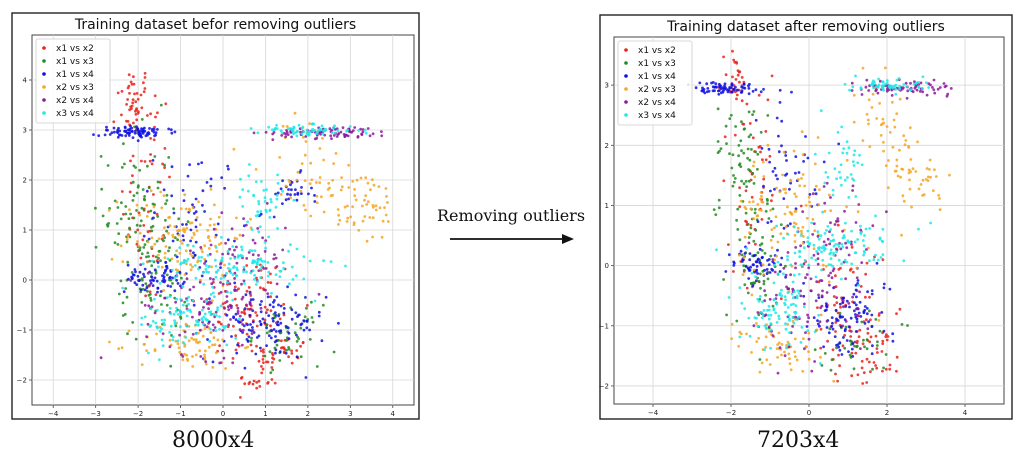  Describe the element at coordinates (965, 413) in the screenshot. I see `x-tick-label: 4` at that location.